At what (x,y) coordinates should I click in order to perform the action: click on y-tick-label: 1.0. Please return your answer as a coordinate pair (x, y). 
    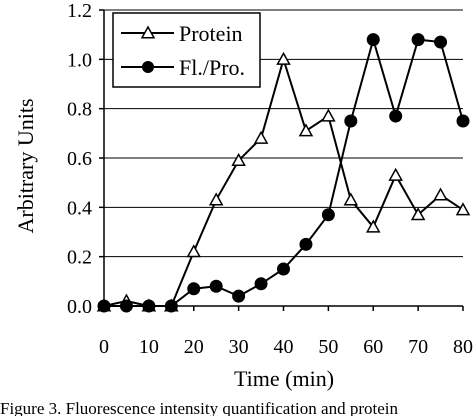
    Looking at the image, I should click on (79, 60).